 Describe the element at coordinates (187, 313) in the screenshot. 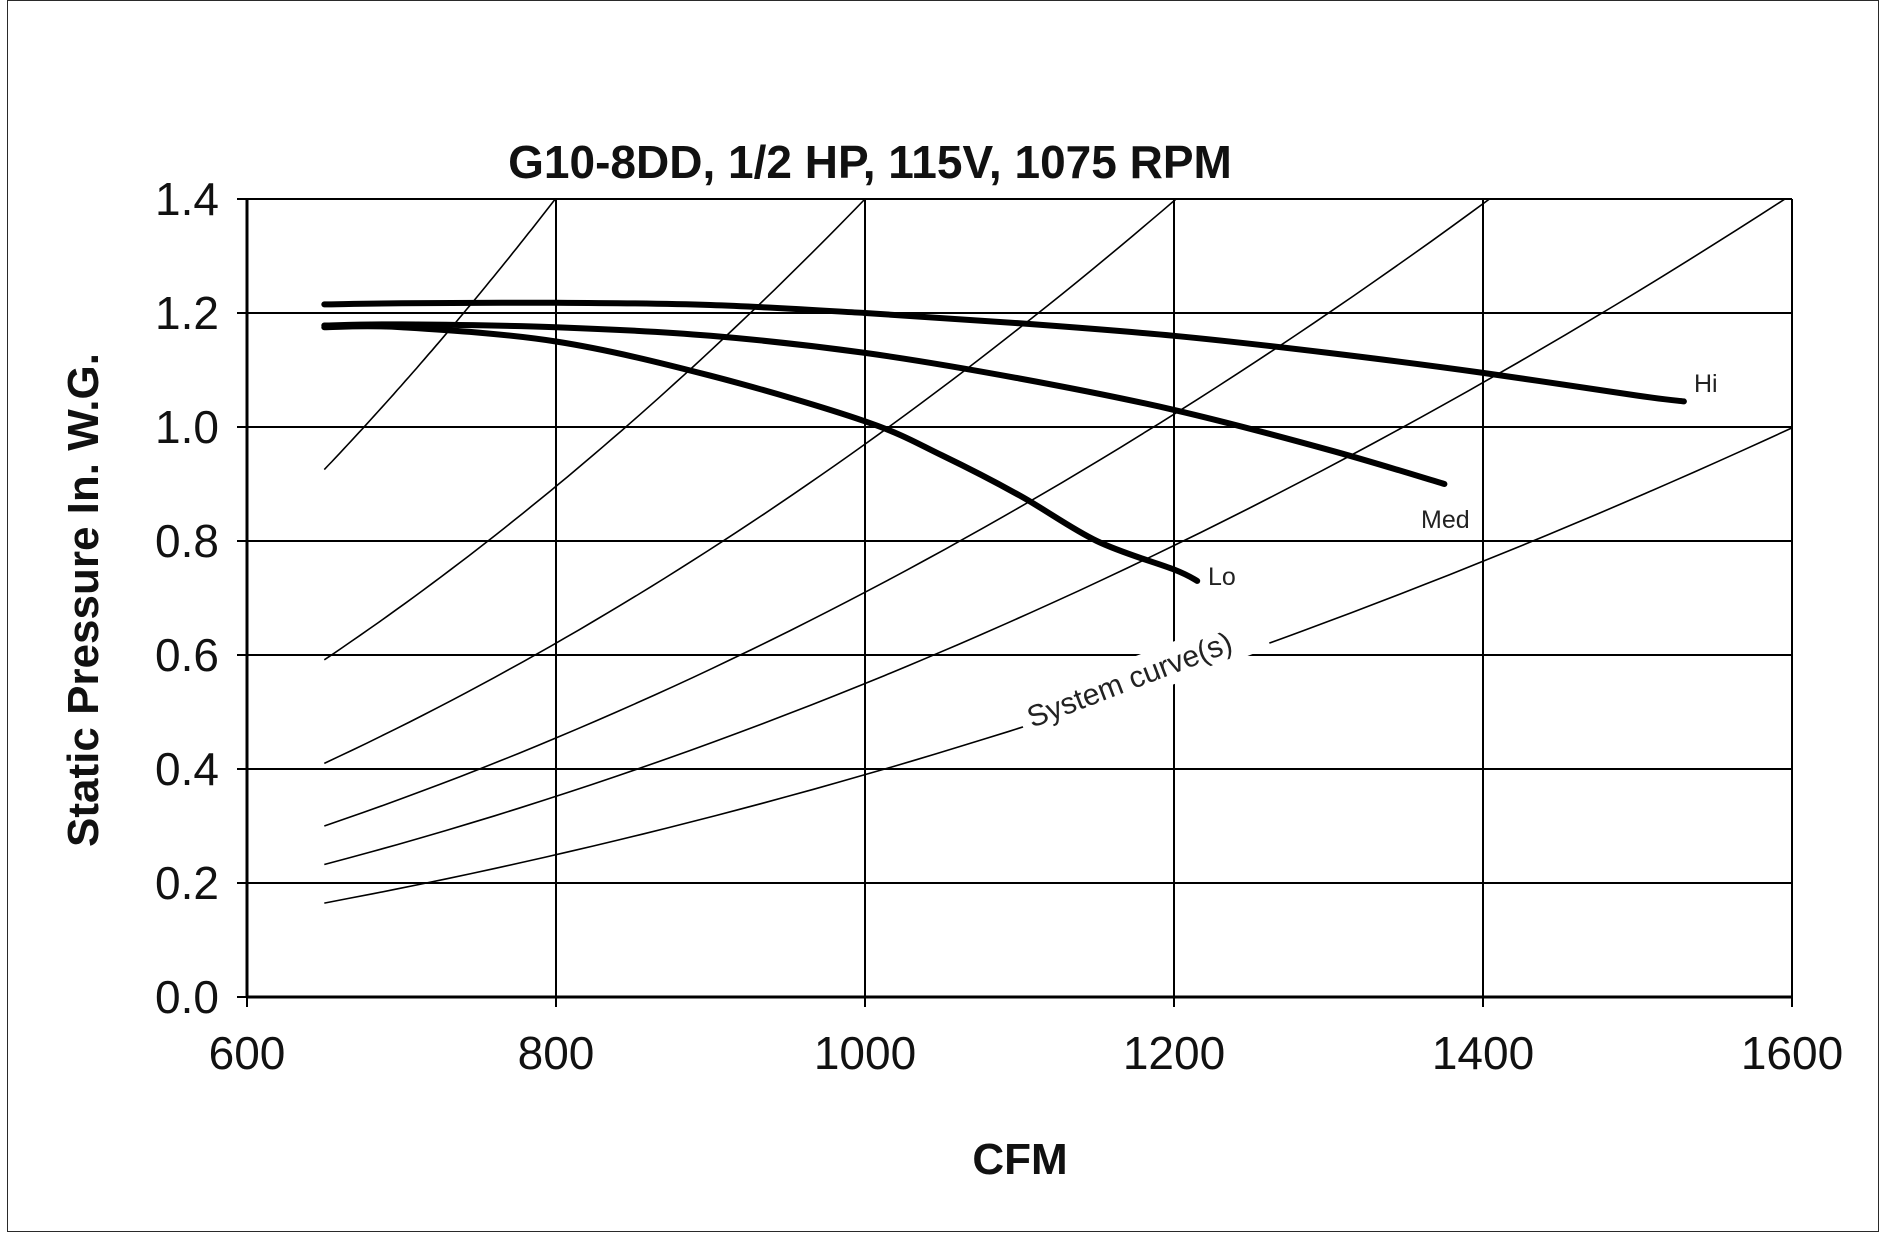

I see `y-tick-label: 1.2` at that location.